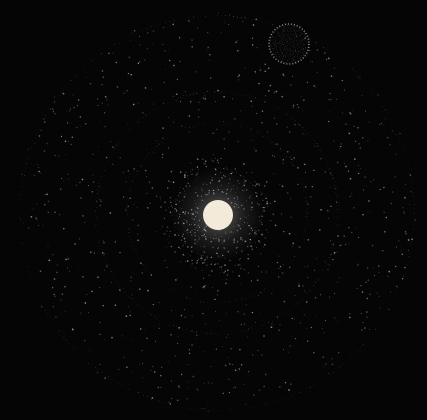 Image resolution: width=427 pixels, height=420 pixels. I want to click on planet, so click(289, 44).